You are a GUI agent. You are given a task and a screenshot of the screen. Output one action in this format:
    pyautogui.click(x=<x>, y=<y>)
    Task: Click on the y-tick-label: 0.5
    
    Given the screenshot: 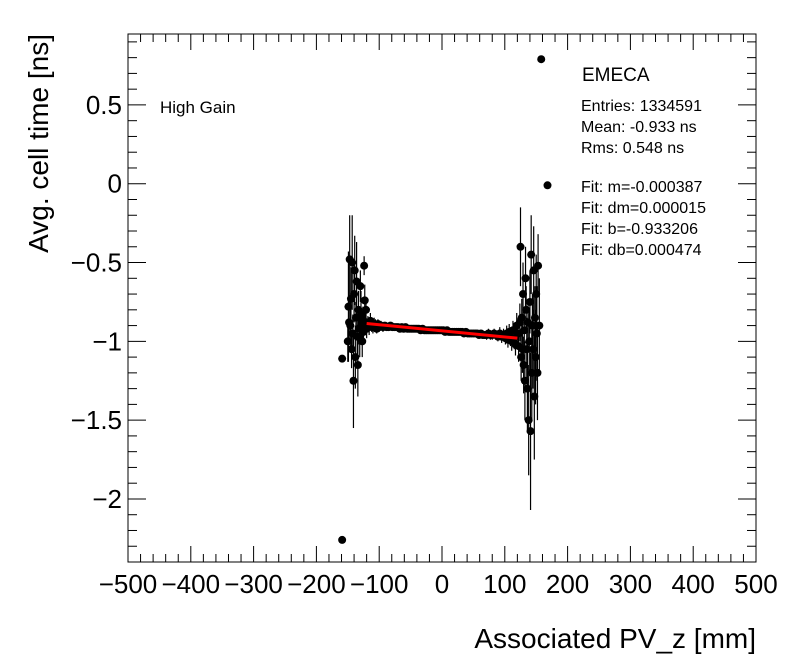 What is the action you would take?
    pyautogui.click(x=104, y=105)
    